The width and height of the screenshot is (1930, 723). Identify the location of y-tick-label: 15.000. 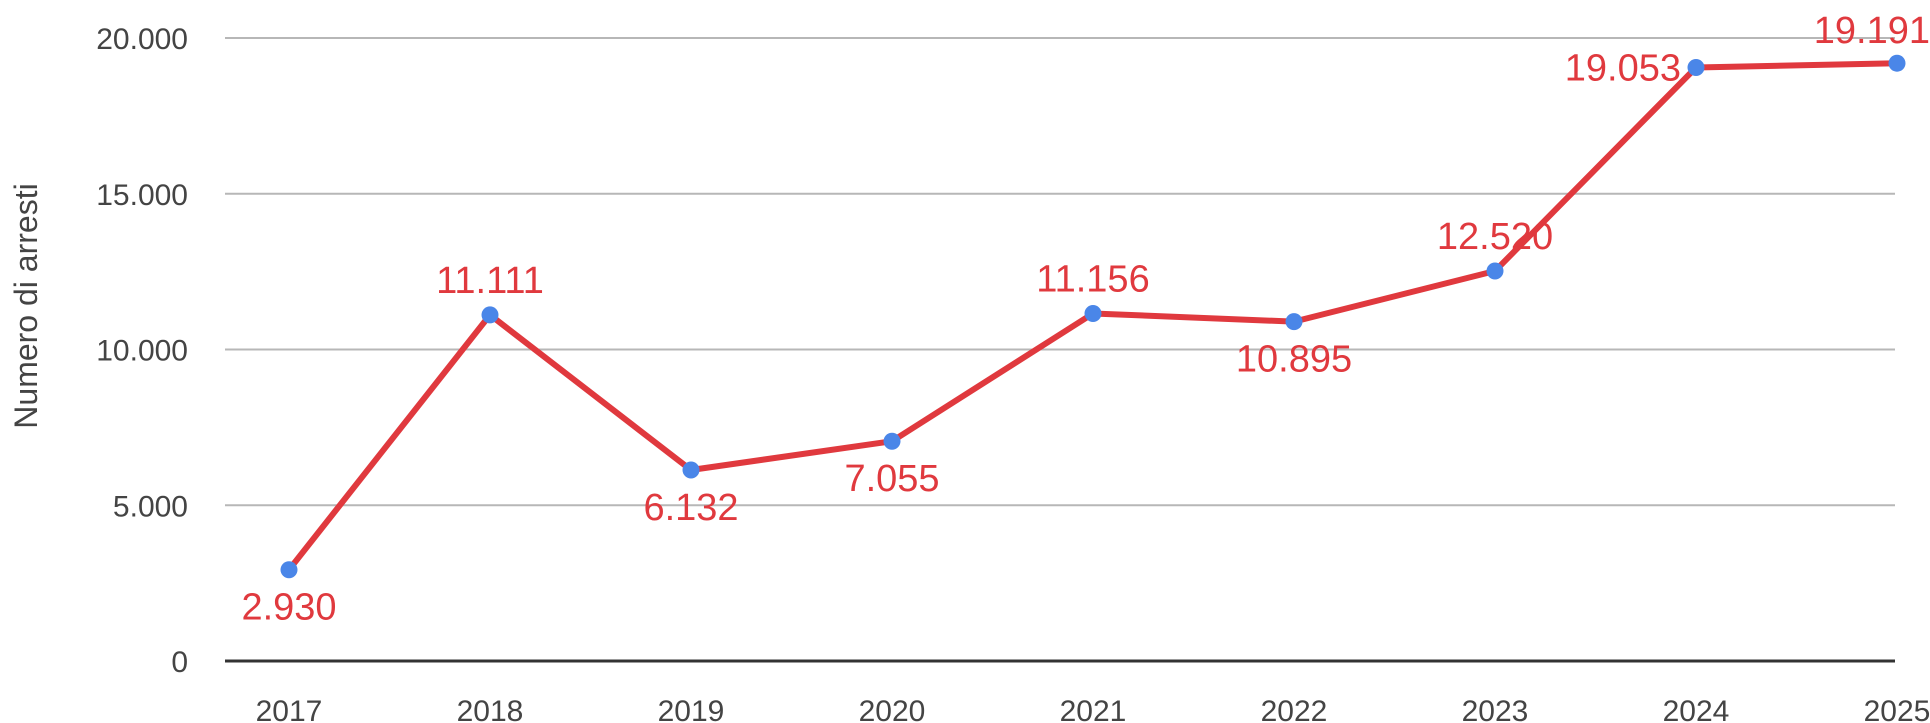
(142, 195).